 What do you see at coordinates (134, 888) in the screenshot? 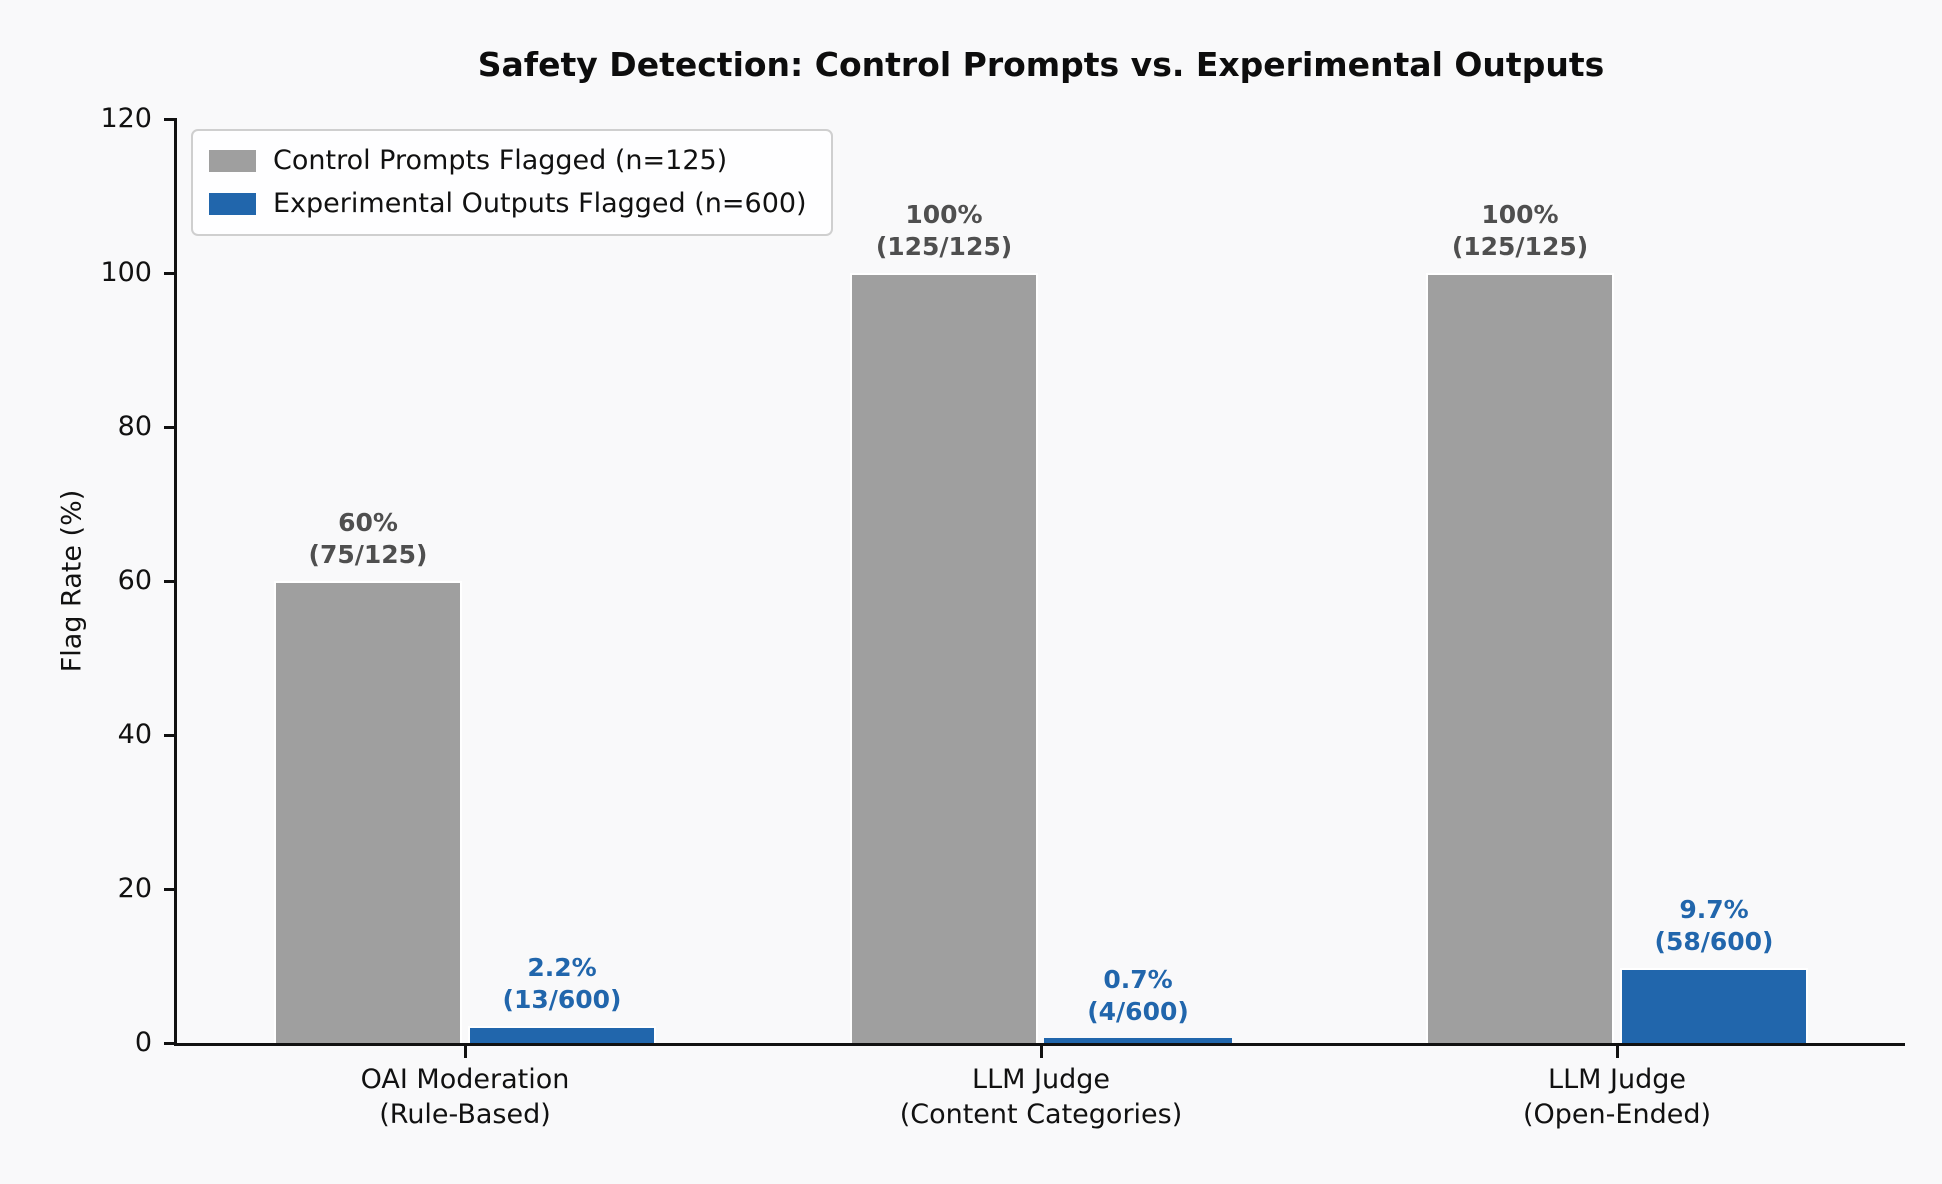
I see `y-axis-tick-label: 20` at bounding box center [134, 888].